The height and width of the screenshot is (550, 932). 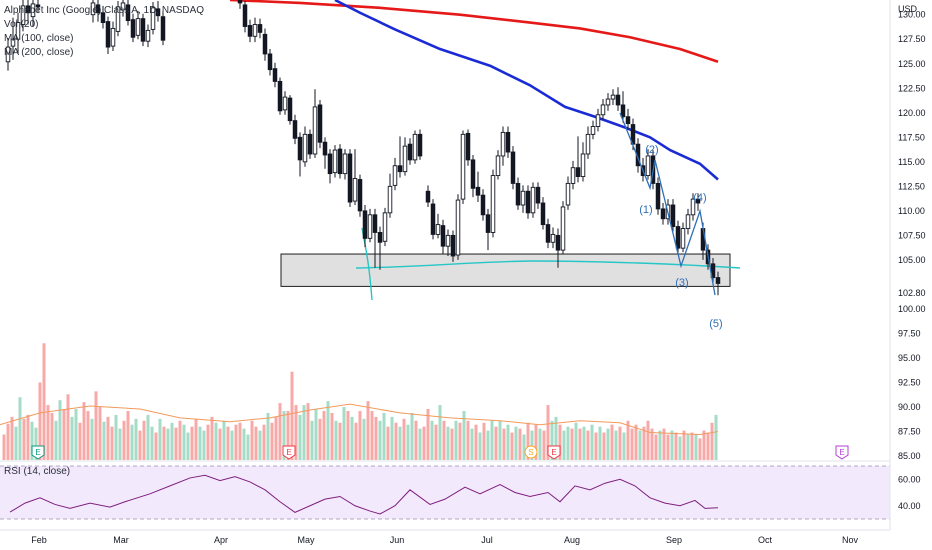 What do you see at coordinates (444, 540) in the screenshot?
I see `time-axis: Feb Mar Apr May Jun Jul Aug Sep Oct Nov` at bounding box center [444, 540].